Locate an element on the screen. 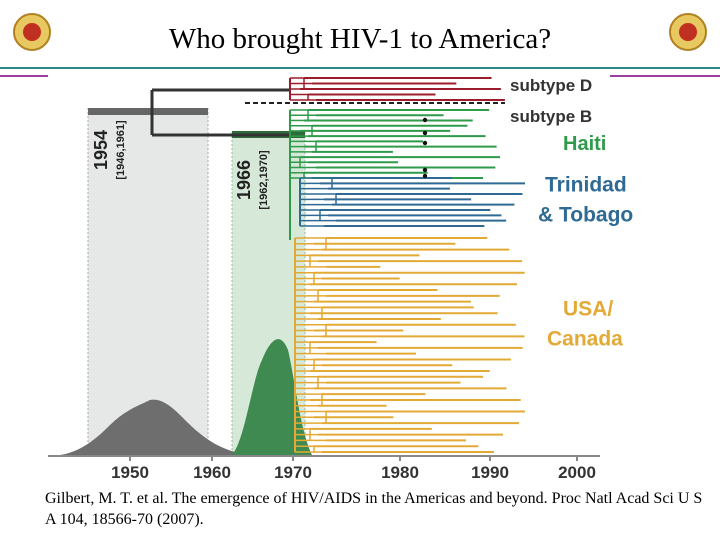  band is located at coordinates (148, 282).